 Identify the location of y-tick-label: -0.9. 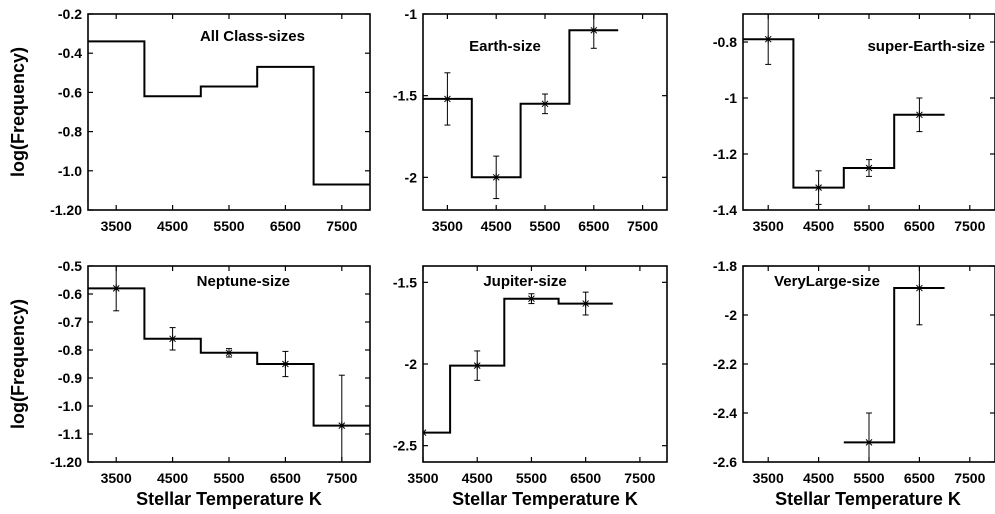
(70, 378).